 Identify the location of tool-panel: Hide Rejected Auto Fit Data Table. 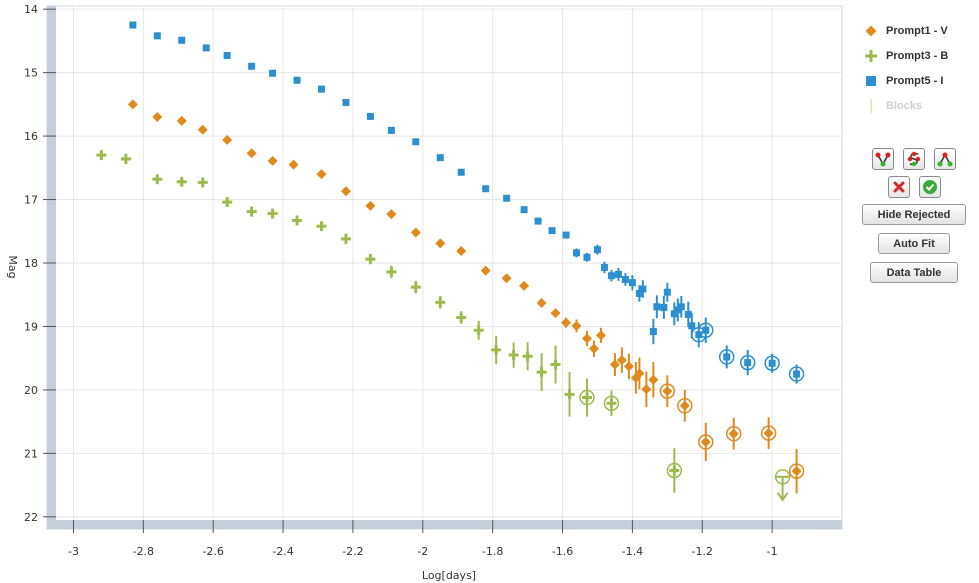
(914, 219).